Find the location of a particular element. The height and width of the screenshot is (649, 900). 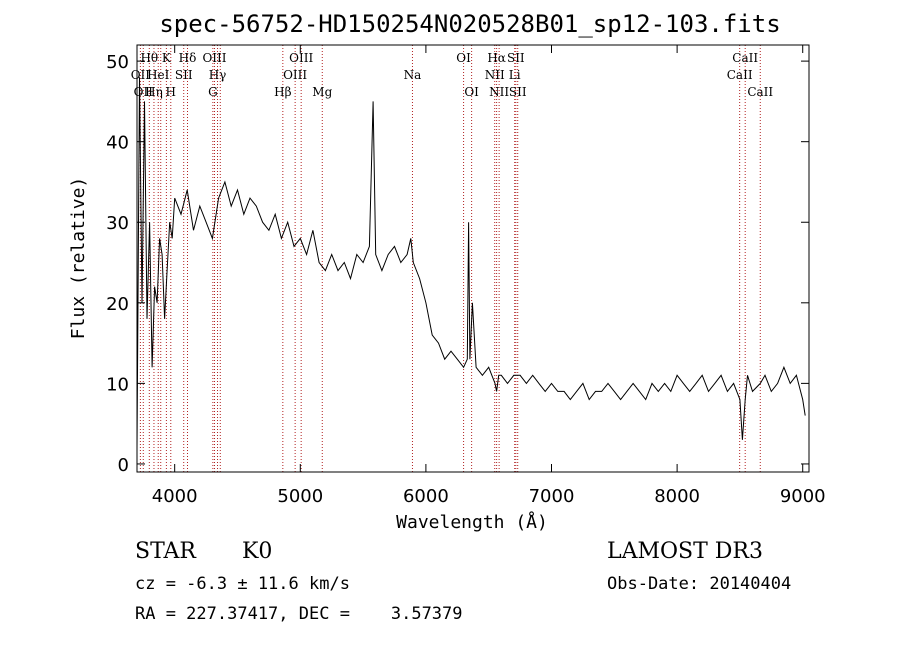

x-tick-label: 5000 is located at coordinates (300, 496).